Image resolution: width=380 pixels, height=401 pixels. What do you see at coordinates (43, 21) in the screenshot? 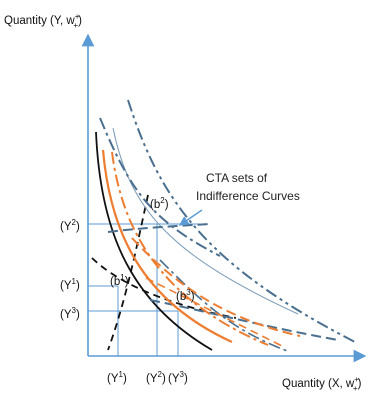
I see `y-axis-label: Quantity (Y, w+ +)` at bounding box center [43, 21].